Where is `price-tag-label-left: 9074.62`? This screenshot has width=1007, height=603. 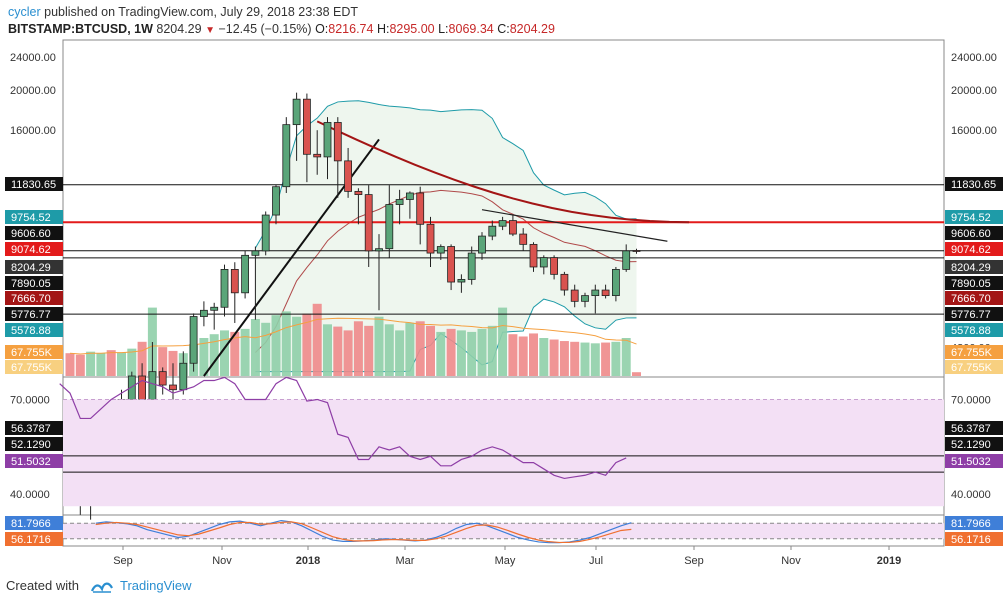 price-tag-label-left: 9074.62 is located at coordinates (31, 250).